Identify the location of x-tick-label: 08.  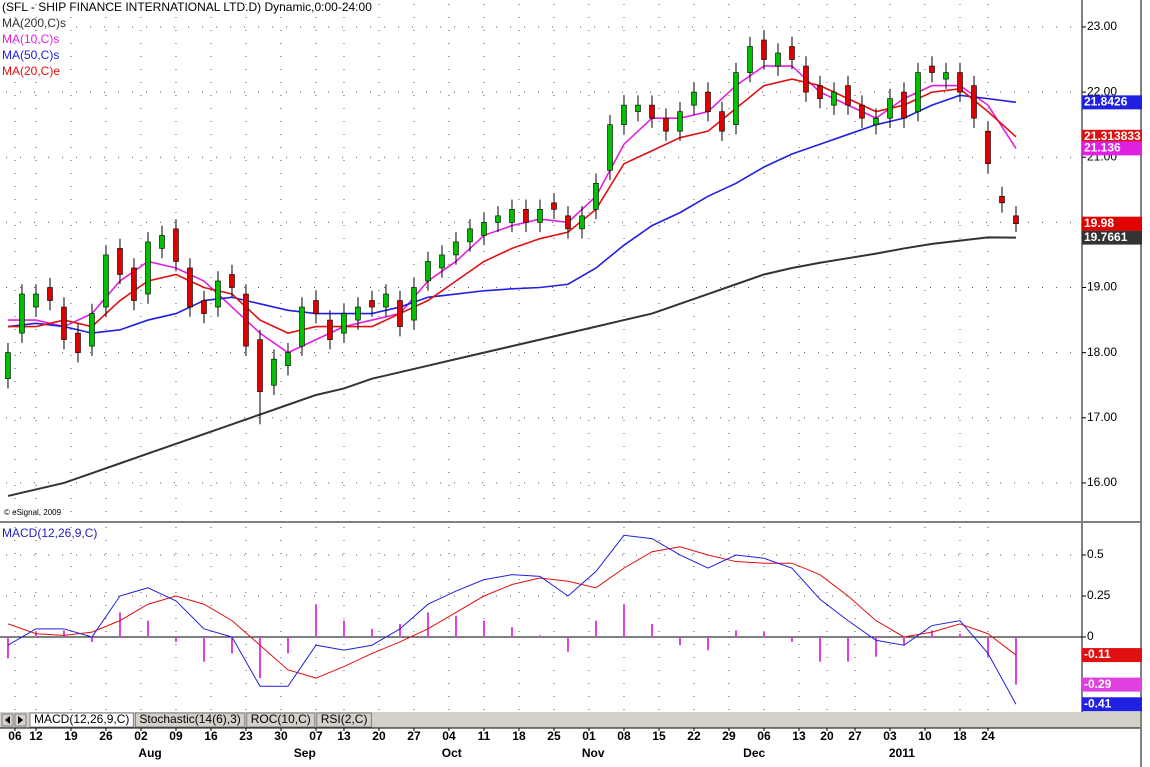
(624, 736).